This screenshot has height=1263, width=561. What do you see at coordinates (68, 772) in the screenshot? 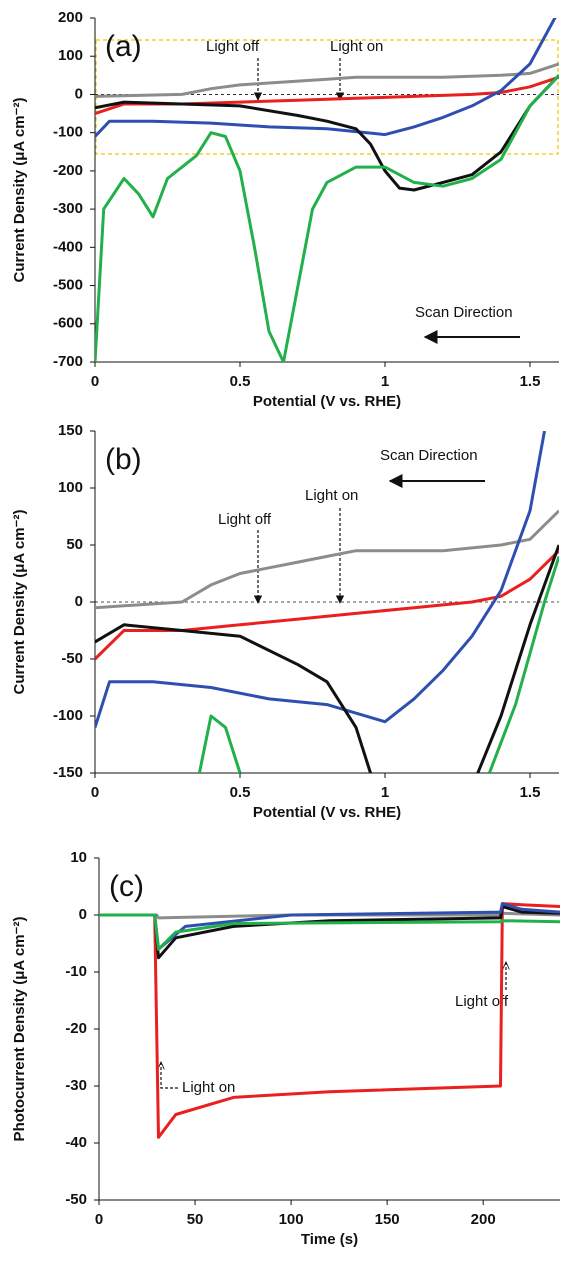
I see `y-tick-label: -150` at bounding box center [68, 772].